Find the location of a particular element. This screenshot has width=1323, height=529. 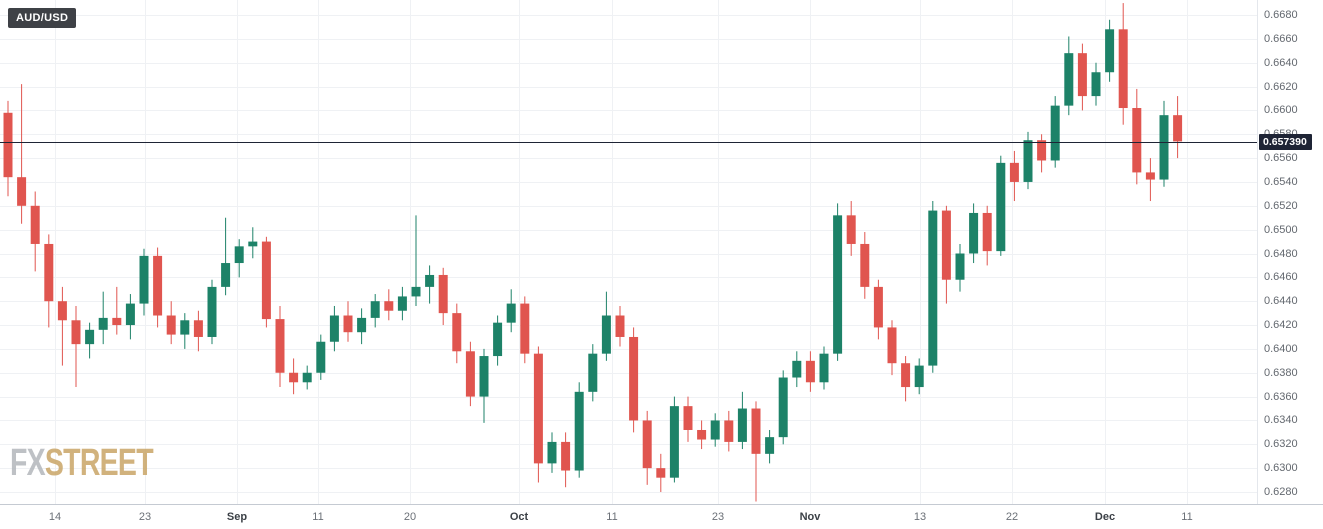

y-axis-label: 0.6420 is located at coordinates (1281, 325).